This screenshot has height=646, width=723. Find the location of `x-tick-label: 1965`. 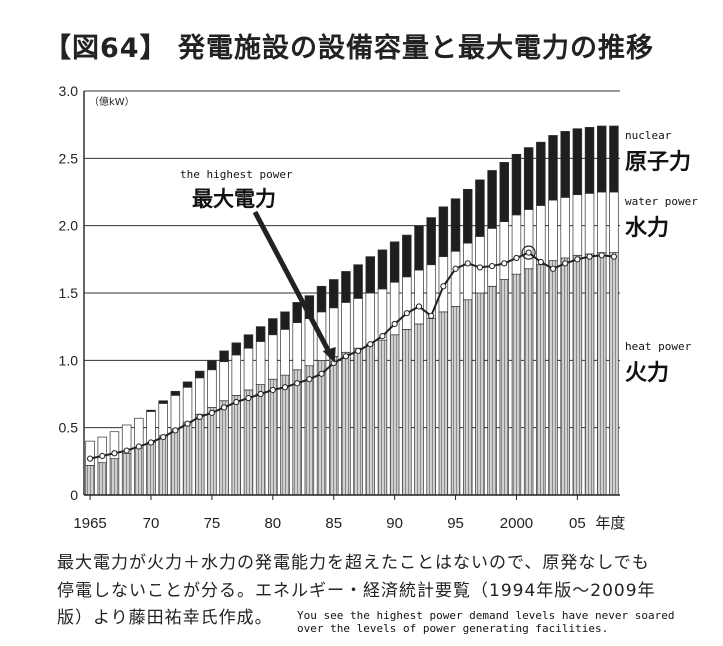

x-tick-label: 1965 is located at coordinates (89, 523).